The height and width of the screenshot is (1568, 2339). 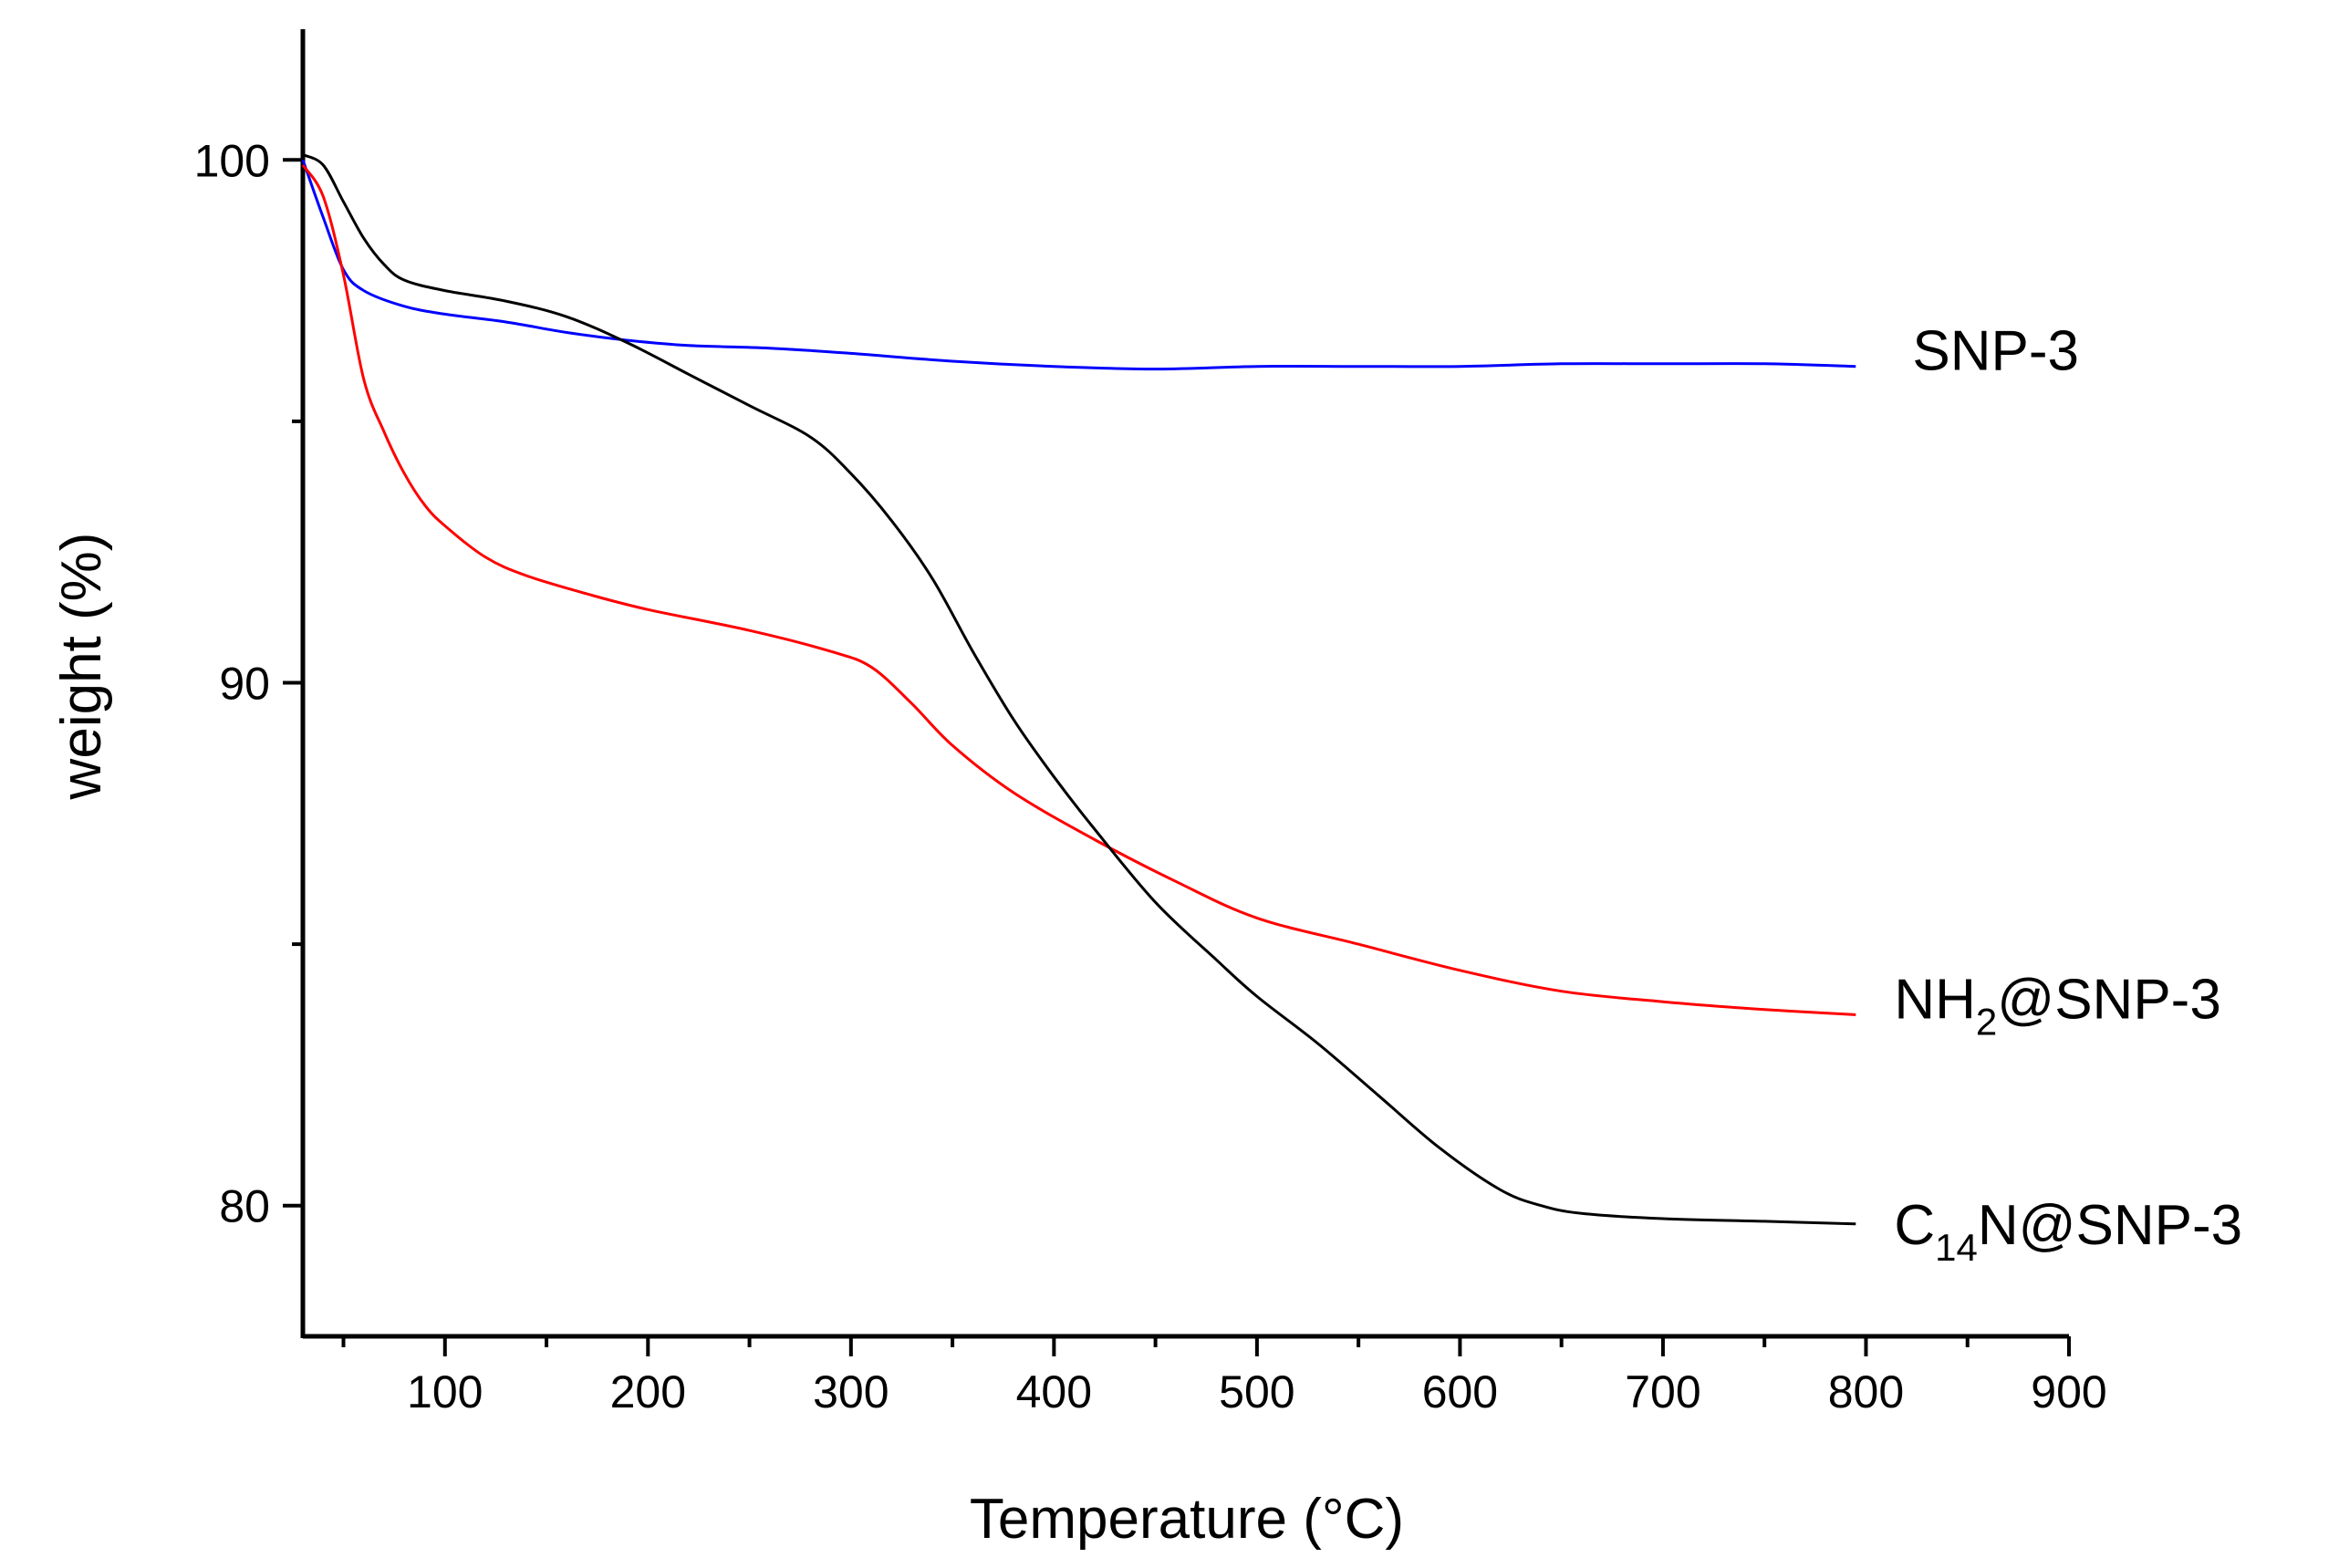 What do you see at coordinates (2057, 1005) in the screenshot?
I see `series-label-nh2-snp-3: NH2@SNP-3` at bounding box center [2057, 1005].